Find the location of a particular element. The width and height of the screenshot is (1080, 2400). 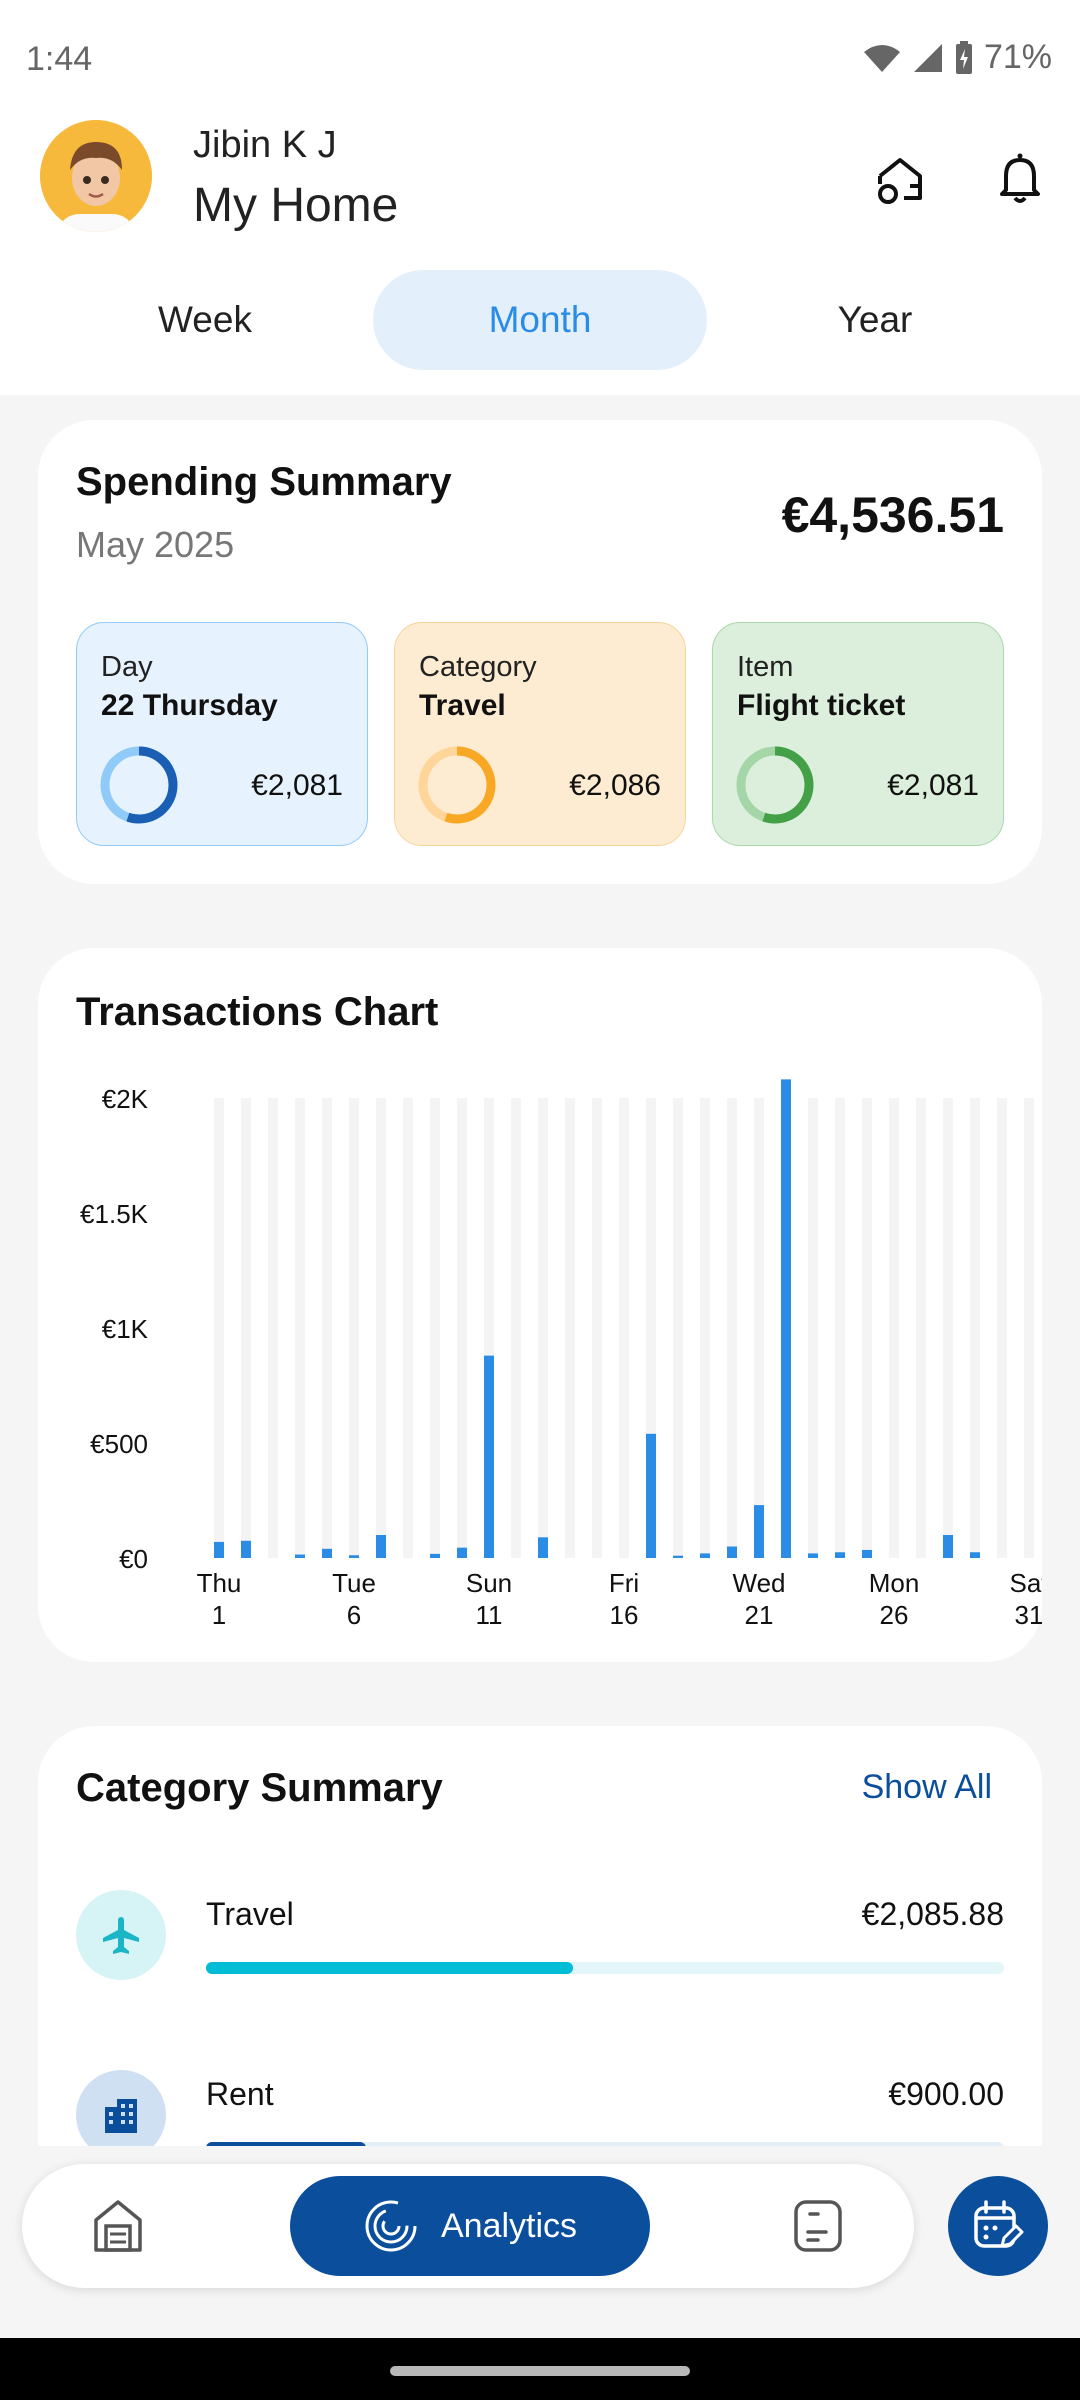

home-gesture-handle is located at coordinates (540, 2371).